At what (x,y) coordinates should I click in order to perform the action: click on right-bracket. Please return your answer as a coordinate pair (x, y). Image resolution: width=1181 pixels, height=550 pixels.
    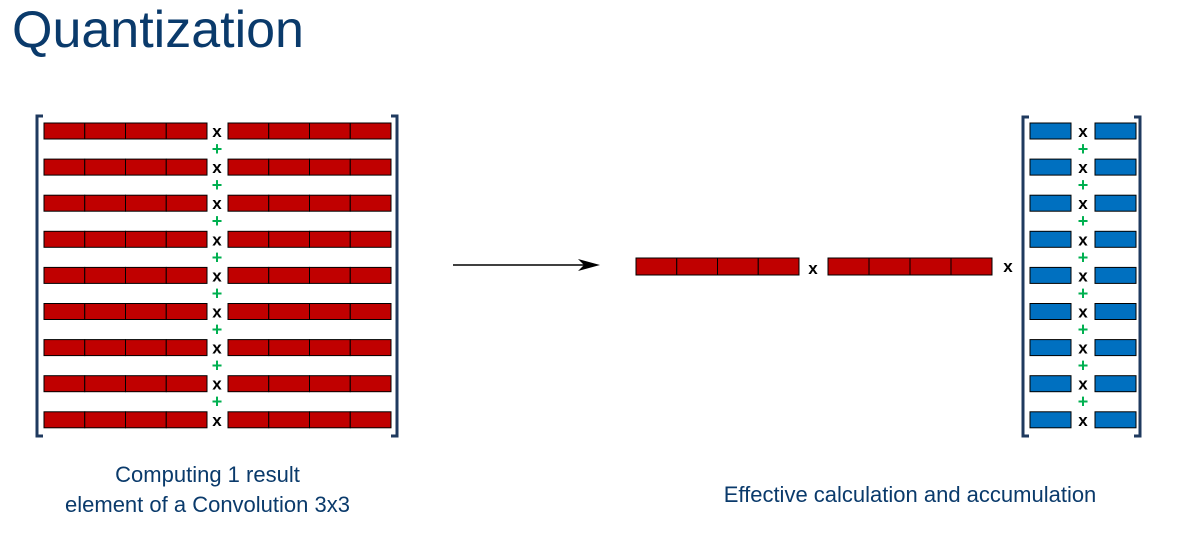
    Looking at the image, I should click on (1138, 276).